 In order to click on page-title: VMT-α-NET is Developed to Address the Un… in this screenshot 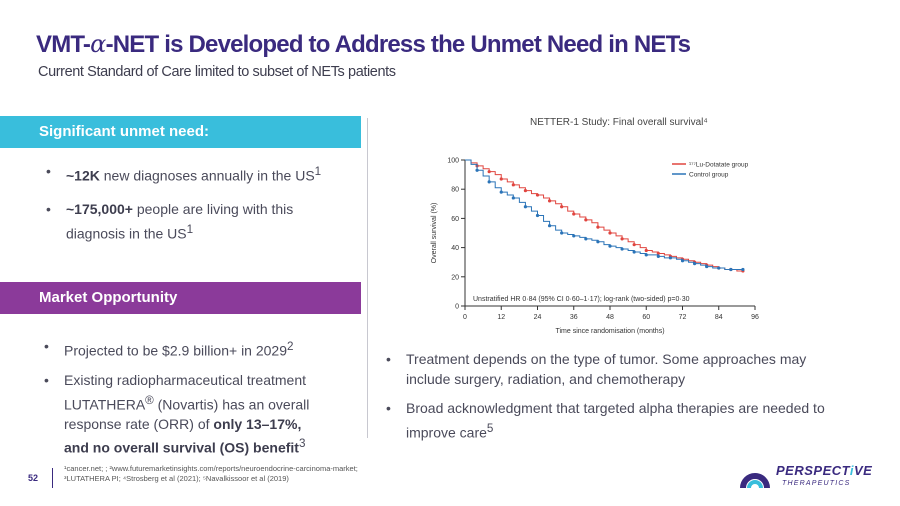, I will do `click(363, 44)`.